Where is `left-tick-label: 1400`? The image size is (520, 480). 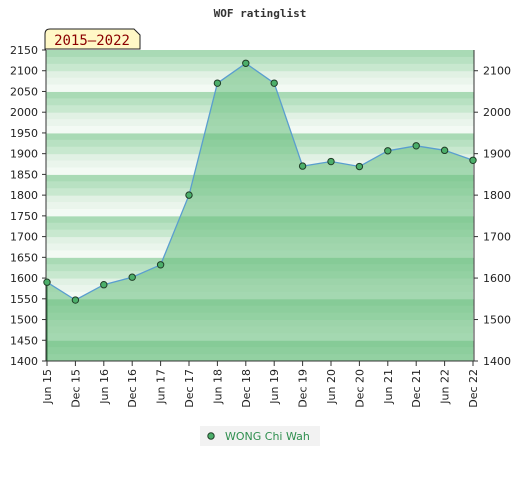 left-tick-label: 1400 is located at coordinates (24, 361).